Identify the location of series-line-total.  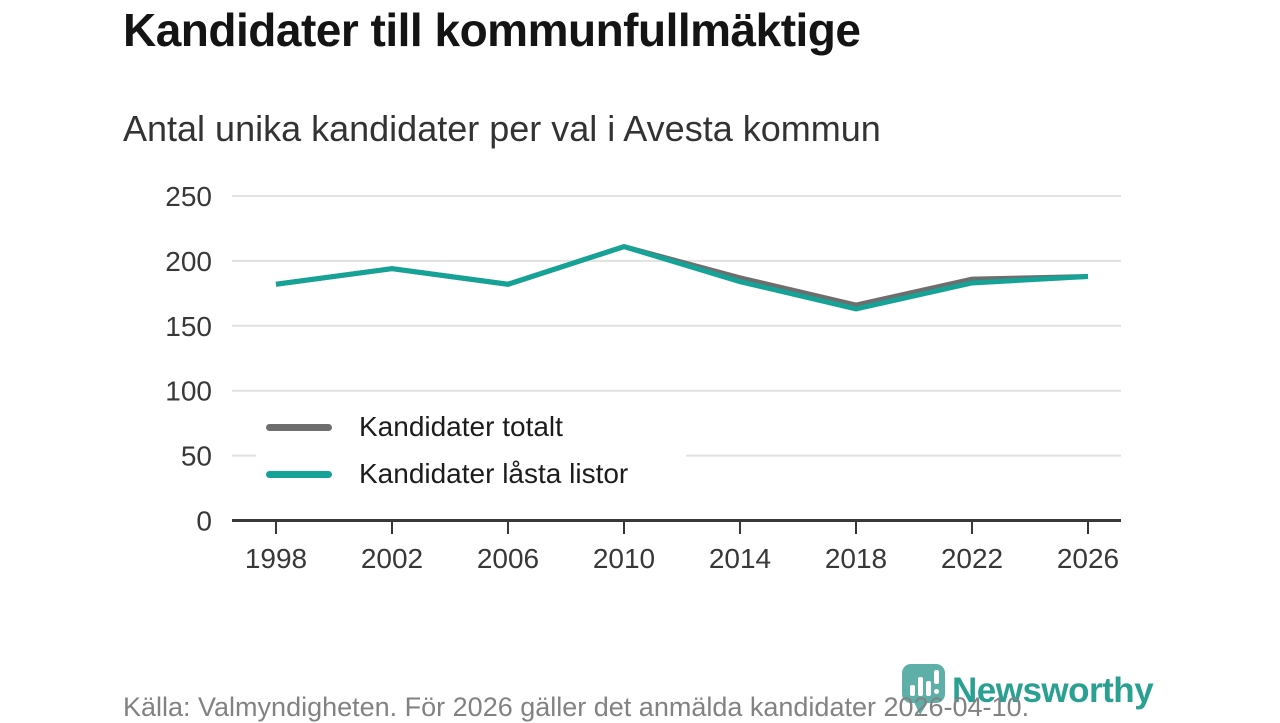
(682, 276).